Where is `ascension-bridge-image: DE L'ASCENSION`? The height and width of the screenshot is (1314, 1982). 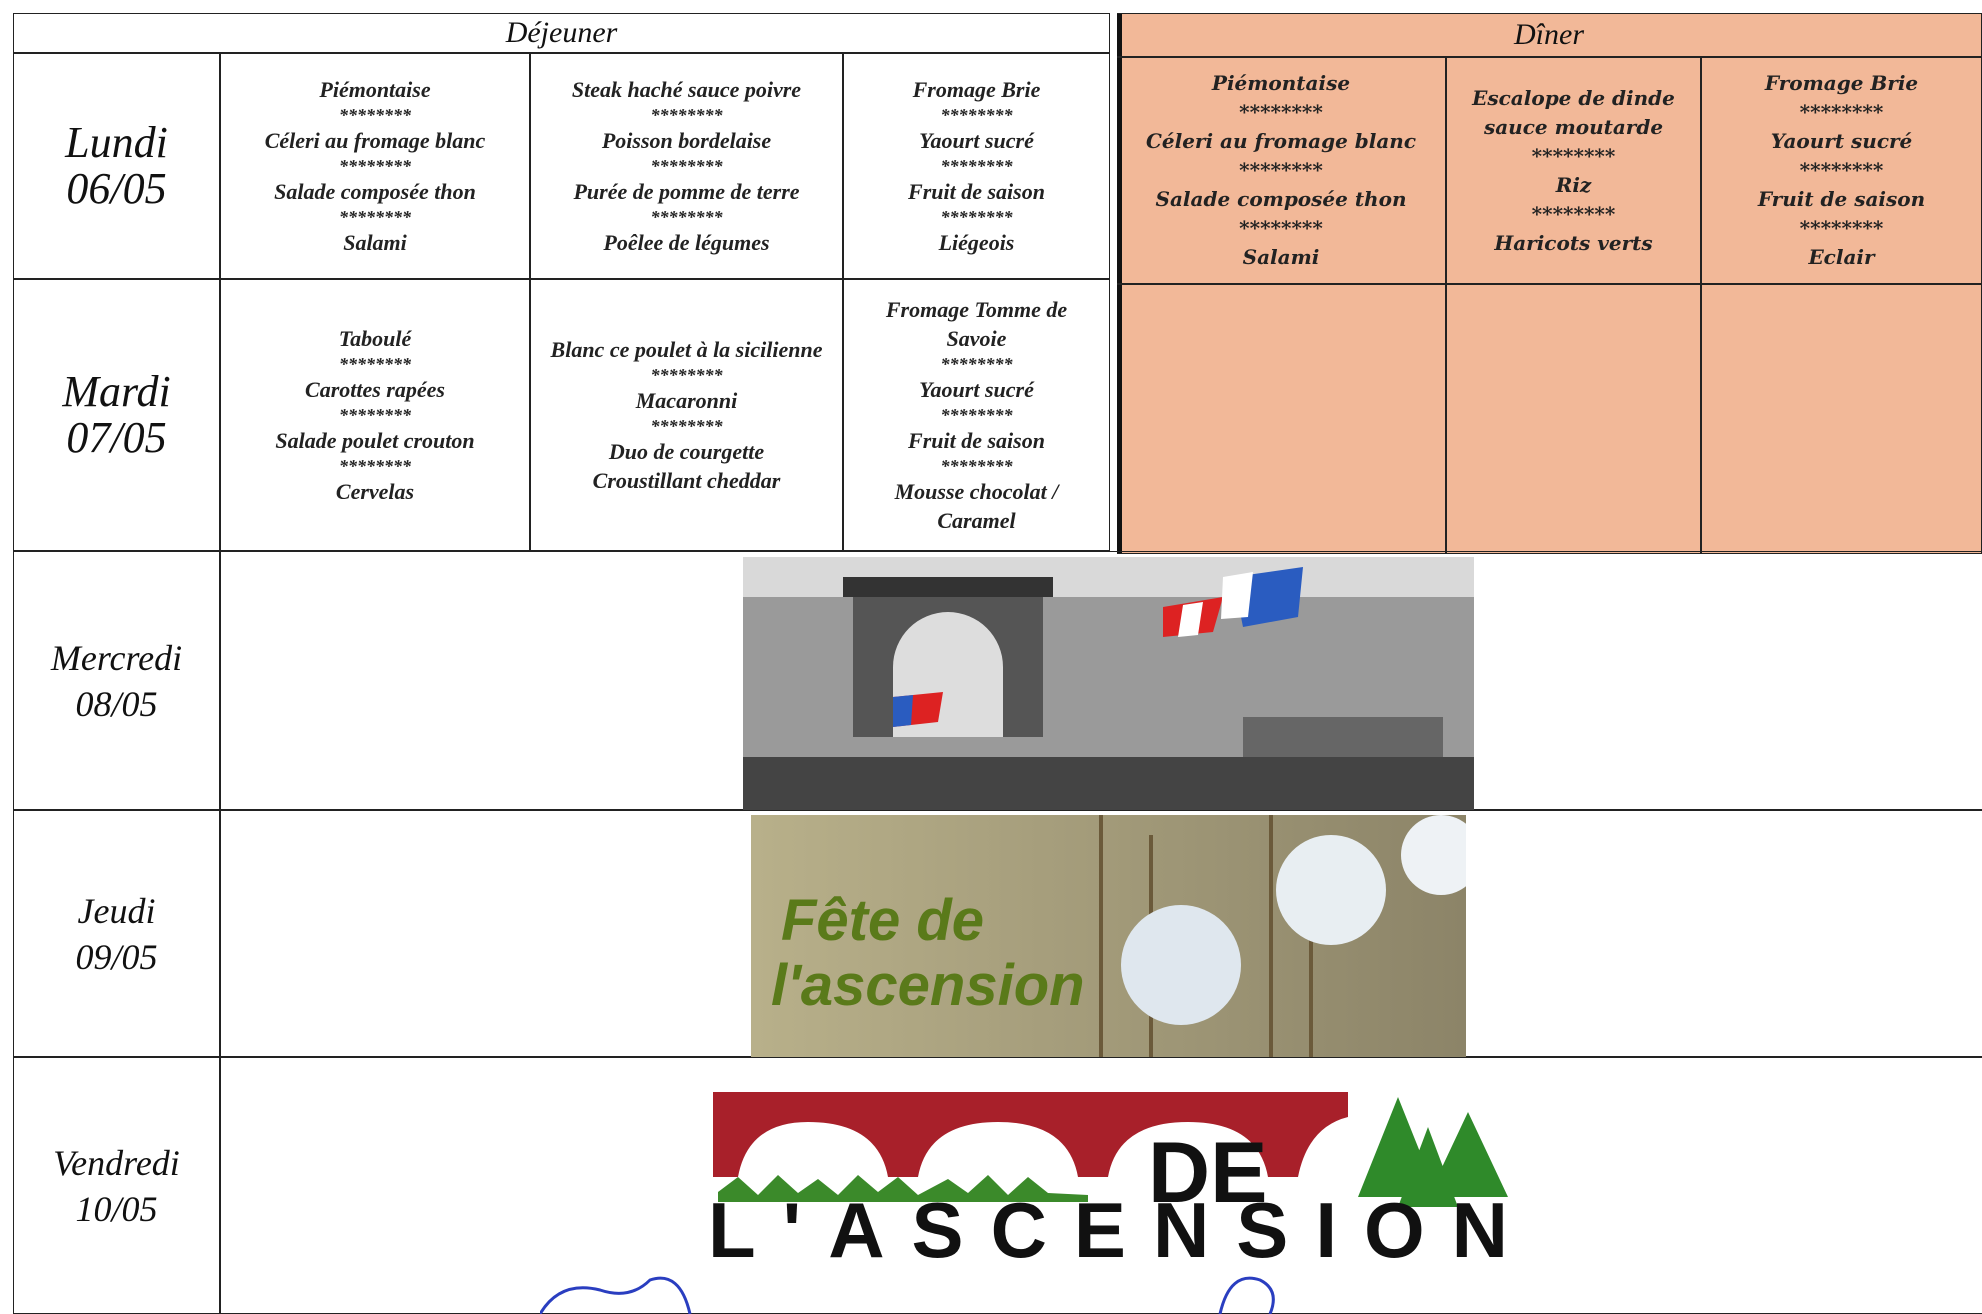
ascension-bridge-image: DE L'ASCENSION is located at coordinates (1108, 1179).